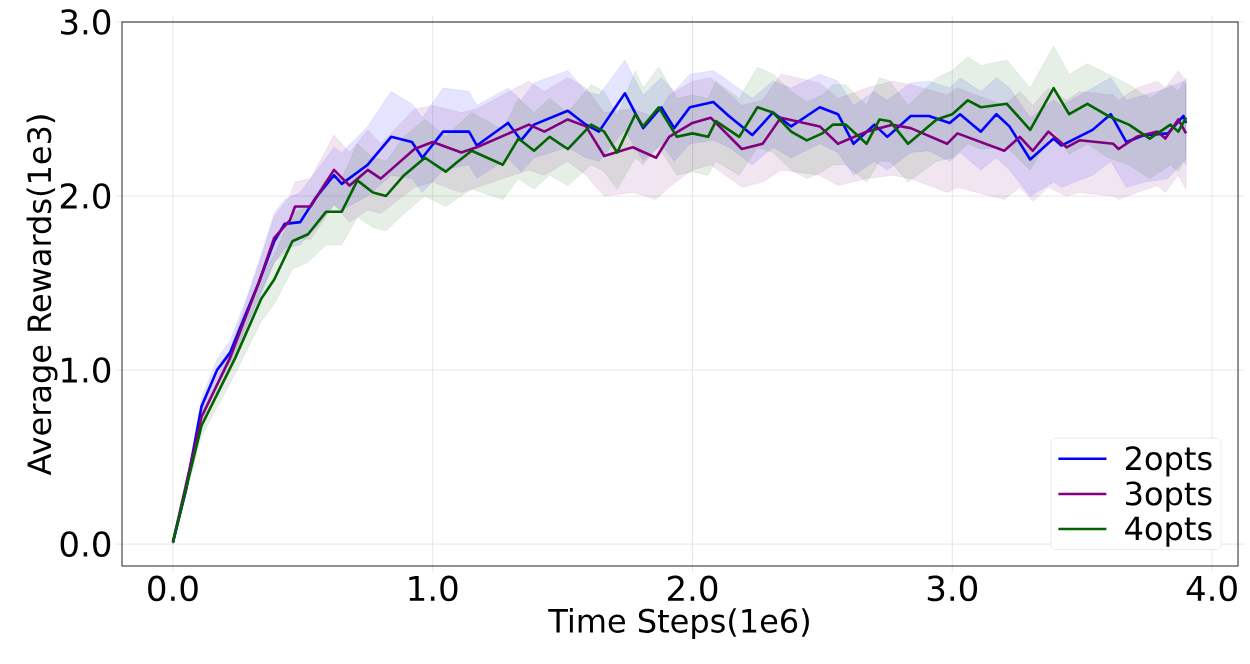  Describe the element at coordinates (85, 22) in the screenshot. I see `y-tick-label: 3.0` at that location.